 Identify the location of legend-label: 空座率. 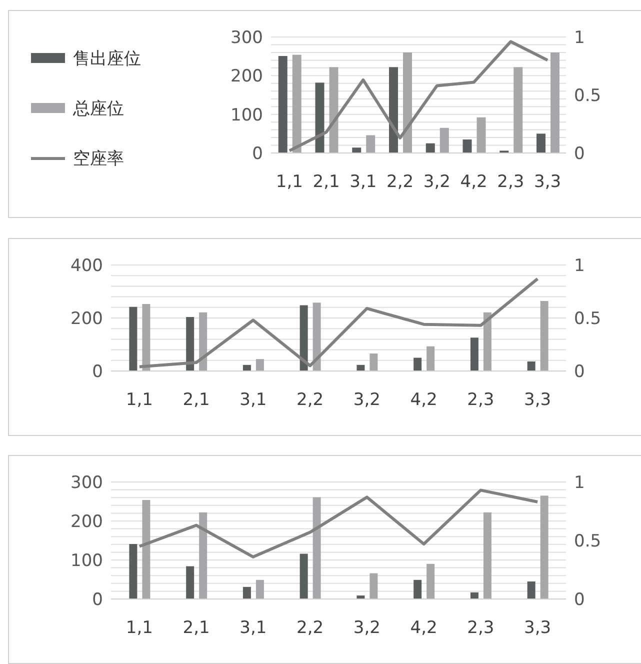
(98, 159).